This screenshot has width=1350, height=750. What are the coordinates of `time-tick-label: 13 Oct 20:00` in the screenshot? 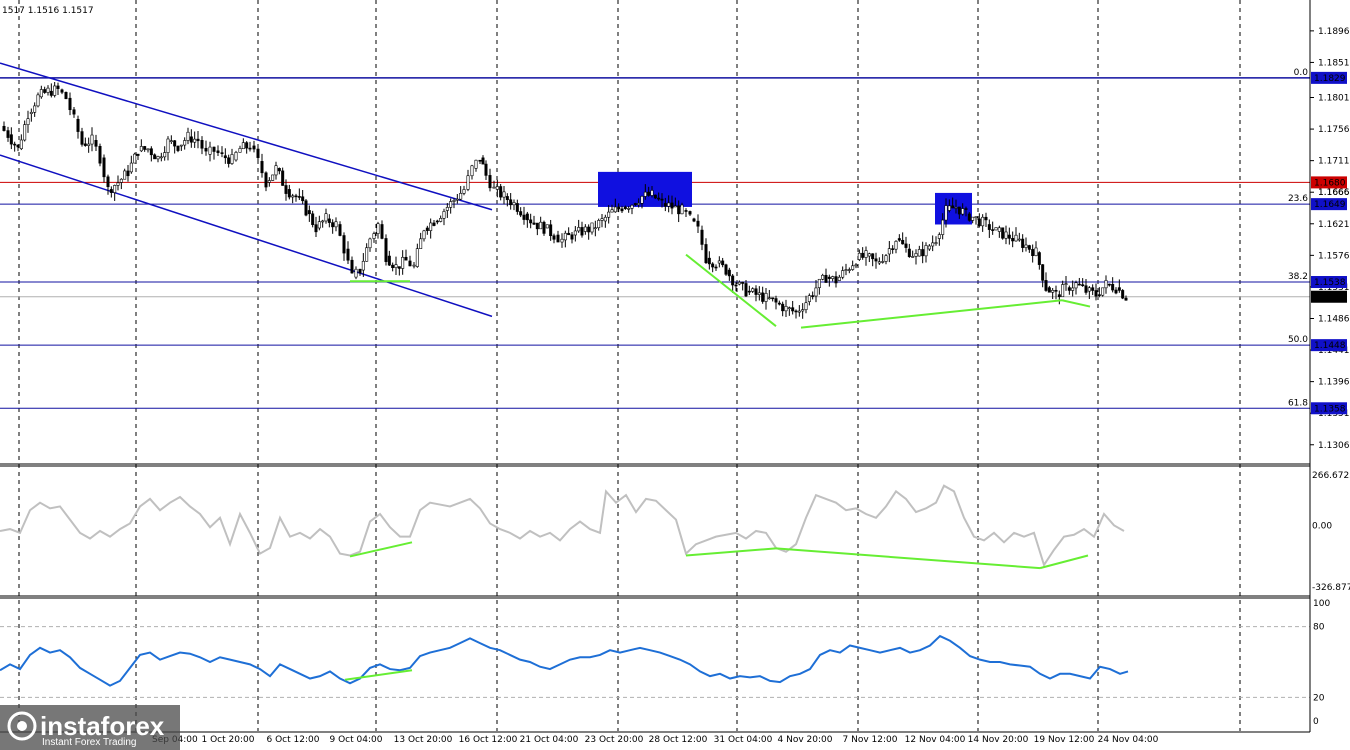 It's located at (423, 740).